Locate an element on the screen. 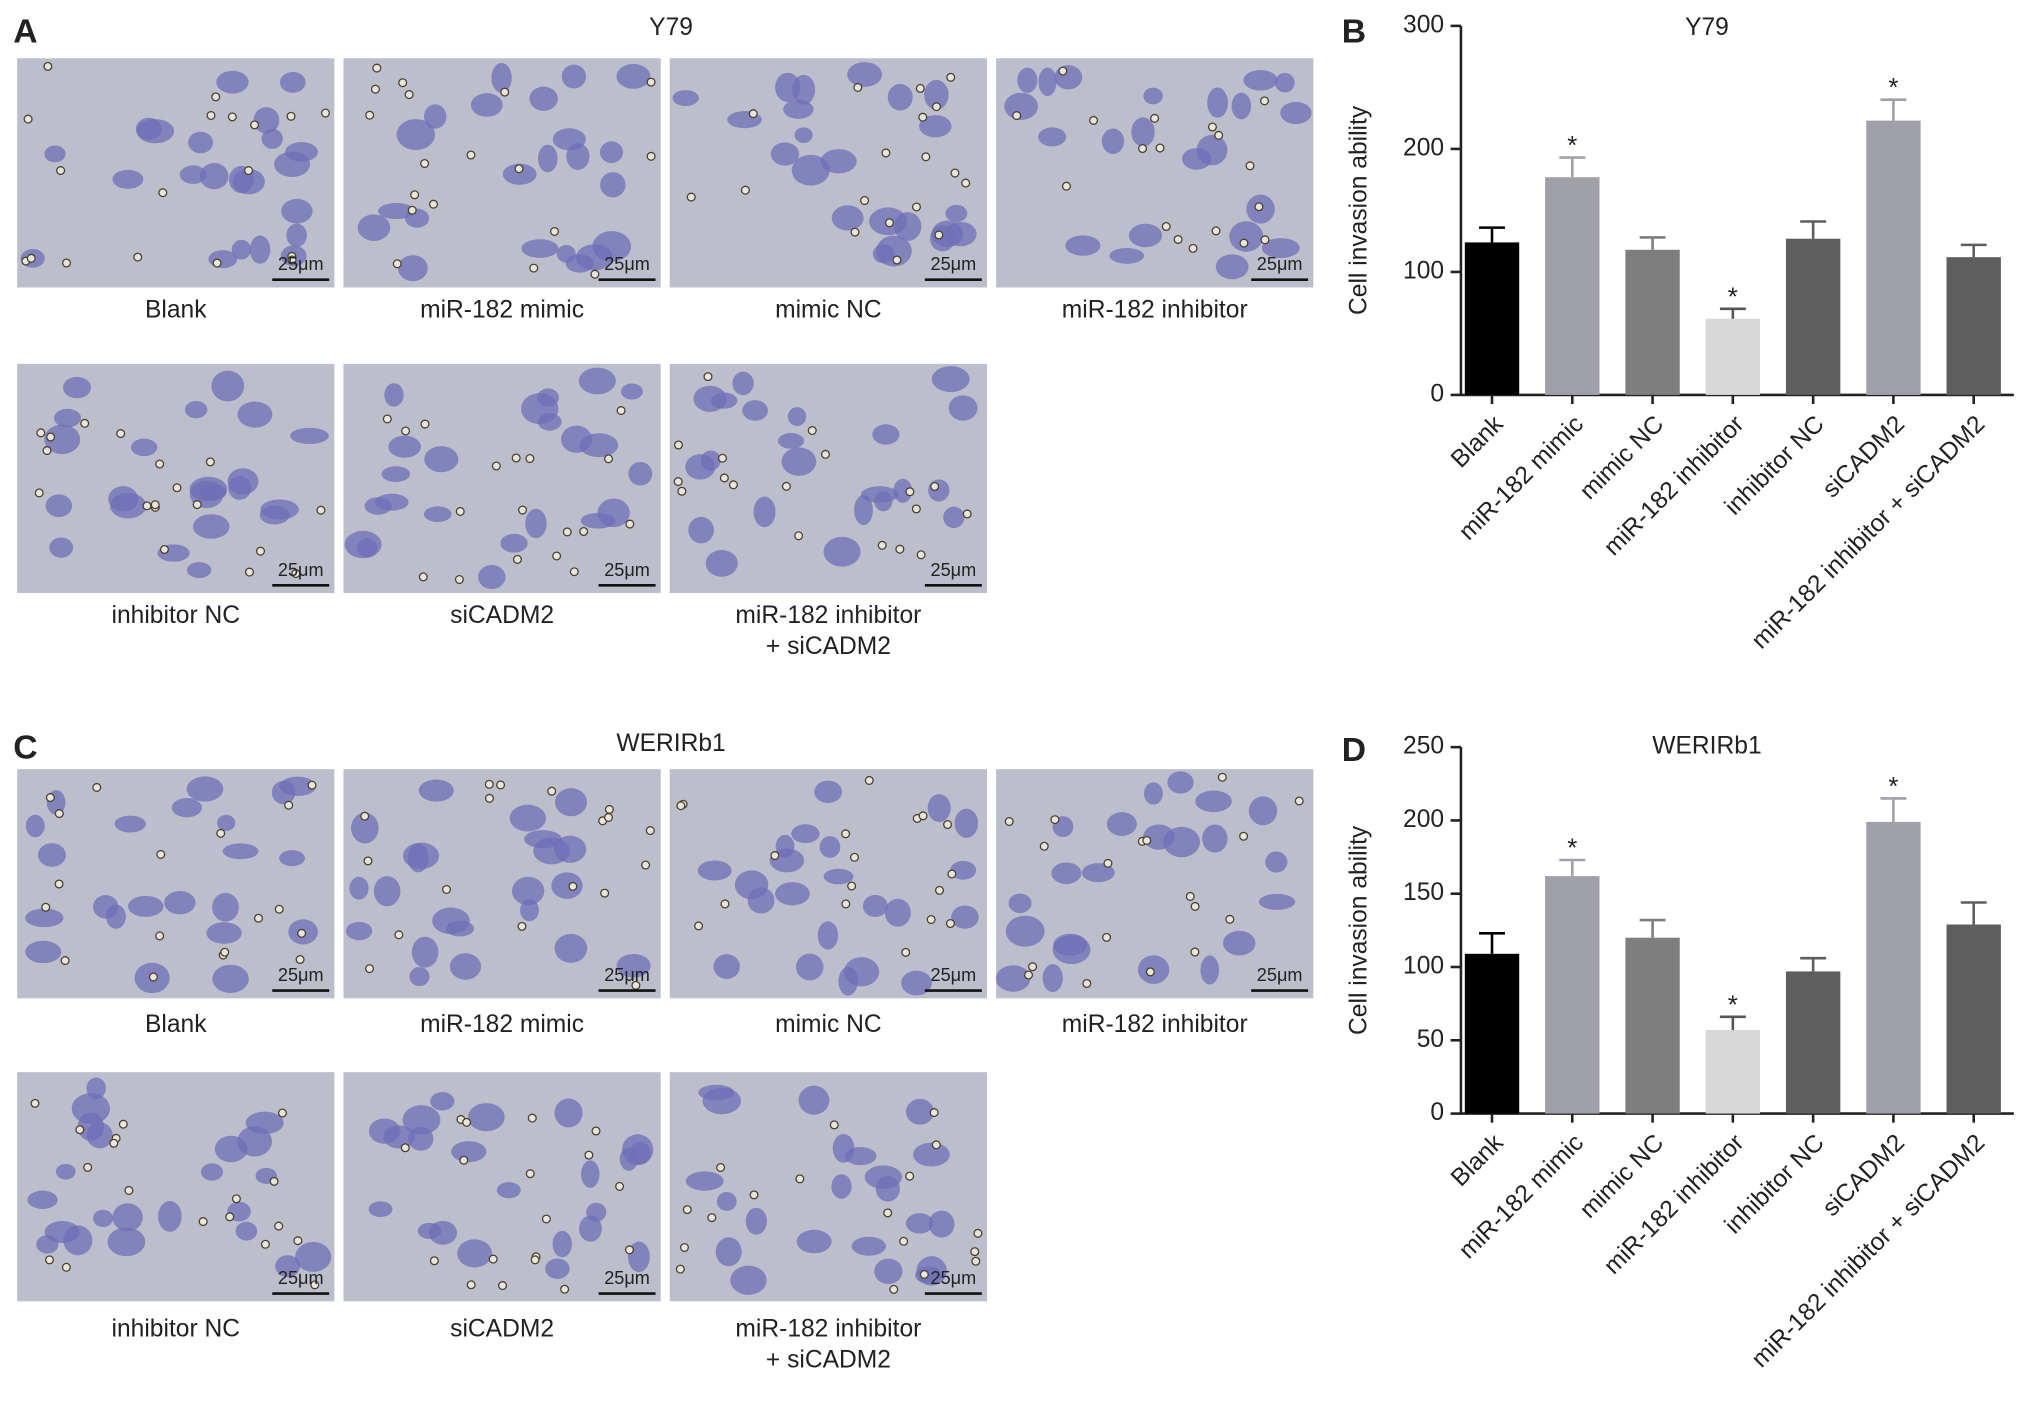  y-tick-label: 250 is located at coordinates (1423, 746).